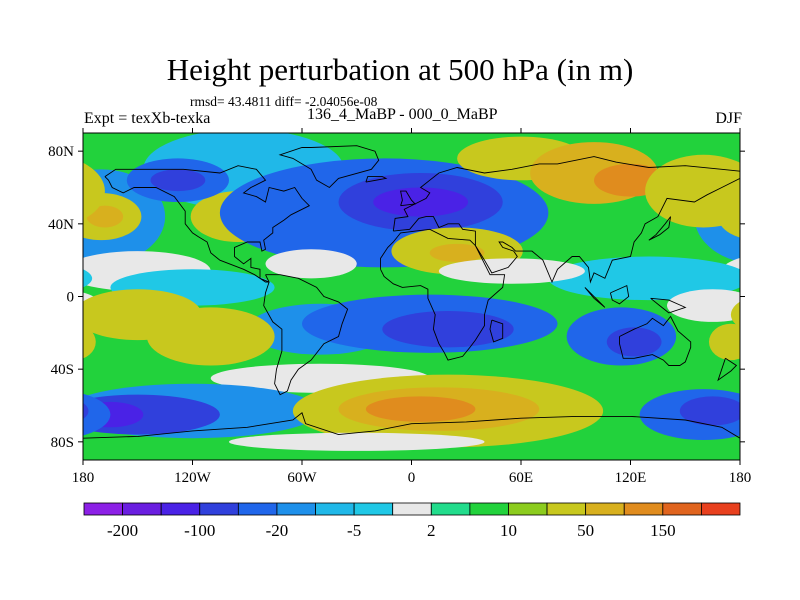  What do you see at coordinates (663, 530) in the screenshot?
I see `colorbar-label-7: 150` at bounding box center [663, 530].